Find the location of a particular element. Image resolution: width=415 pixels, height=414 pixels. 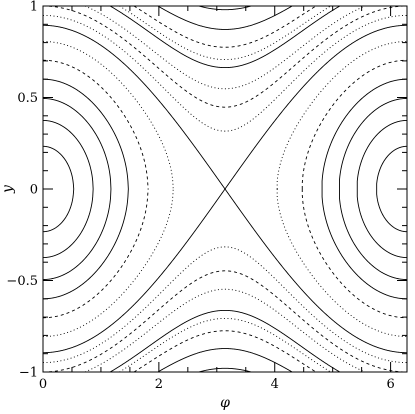

x-tick-label: 2 is located at coordinates (159, 384).